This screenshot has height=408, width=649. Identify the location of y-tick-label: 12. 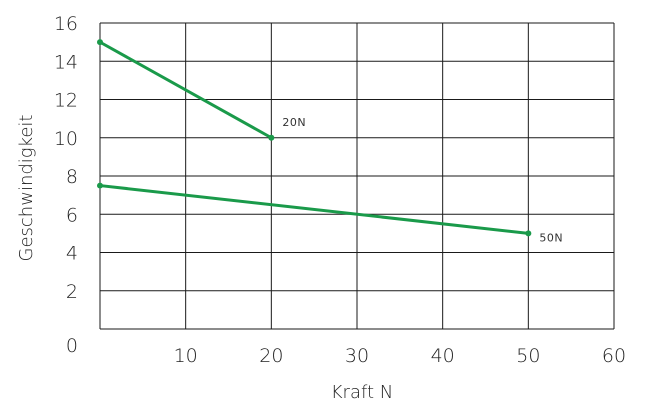
(66, 101).